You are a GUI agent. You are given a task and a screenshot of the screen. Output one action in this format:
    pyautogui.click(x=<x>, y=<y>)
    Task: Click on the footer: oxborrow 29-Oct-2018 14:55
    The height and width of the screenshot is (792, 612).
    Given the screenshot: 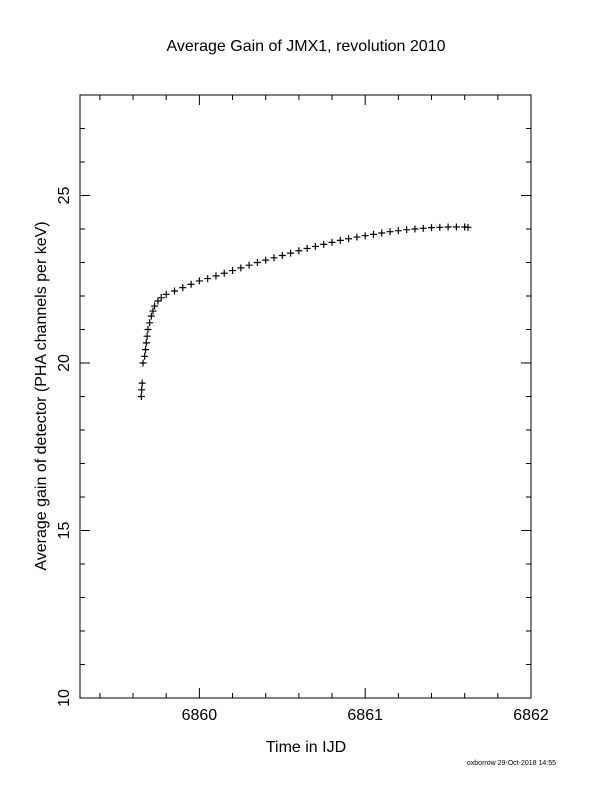 What is the action you would take?
    pyautogui.click(x=511, y=763)
    